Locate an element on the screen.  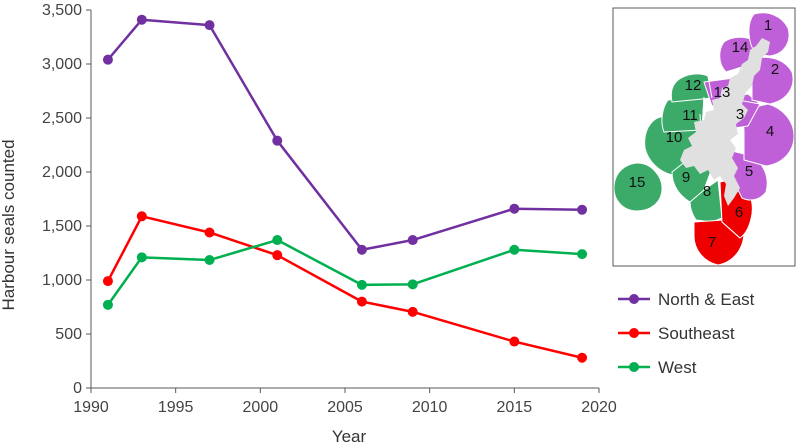
map-region-label: 6 is located at coordinates (739, 212).